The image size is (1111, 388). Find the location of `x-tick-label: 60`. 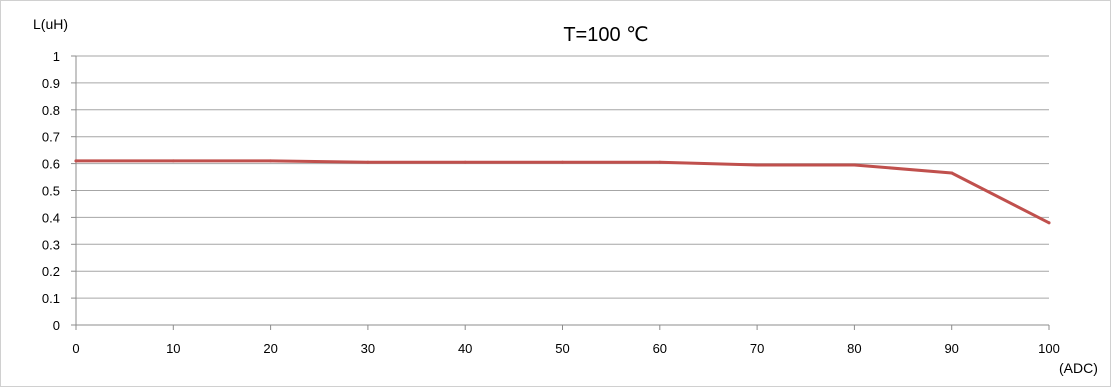

x-tick-label: 60 is located at coordinates (660, 348).